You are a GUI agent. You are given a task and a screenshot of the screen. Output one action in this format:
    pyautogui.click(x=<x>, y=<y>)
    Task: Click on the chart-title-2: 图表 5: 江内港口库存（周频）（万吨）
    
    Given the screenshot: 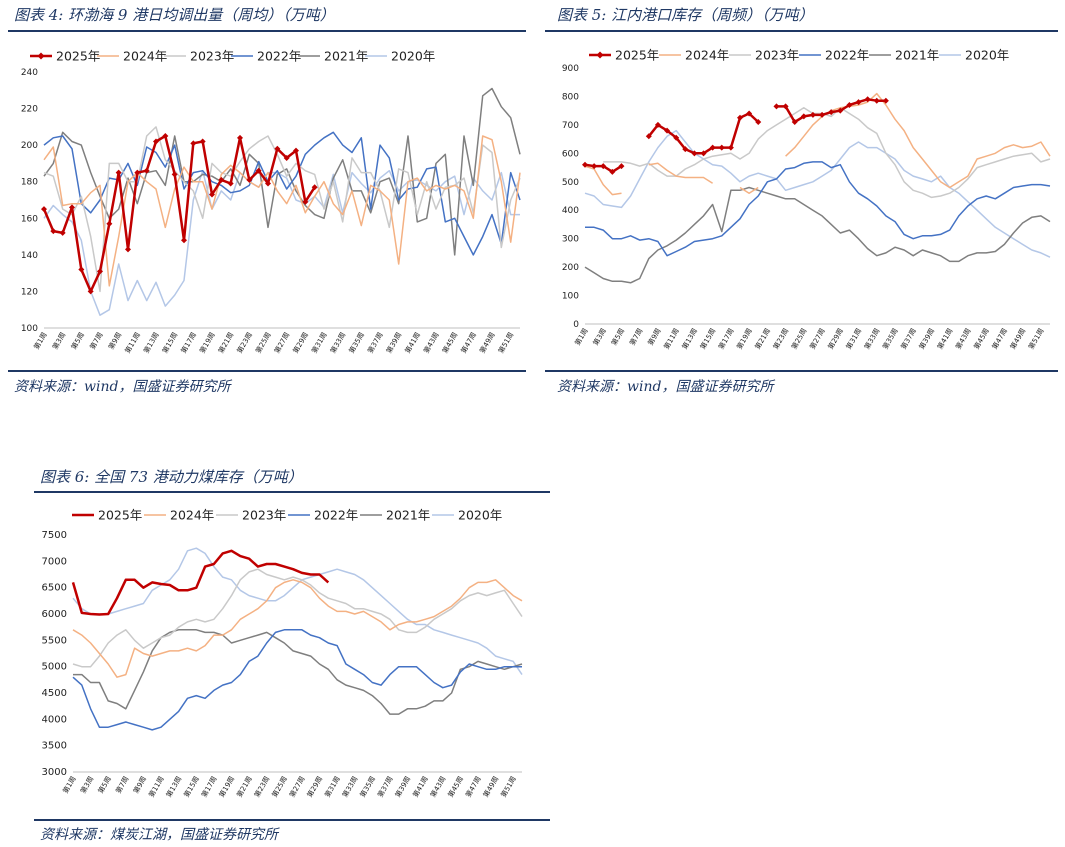 What is the action you would take?
    pyautogui.click(x=685, y=15)
    